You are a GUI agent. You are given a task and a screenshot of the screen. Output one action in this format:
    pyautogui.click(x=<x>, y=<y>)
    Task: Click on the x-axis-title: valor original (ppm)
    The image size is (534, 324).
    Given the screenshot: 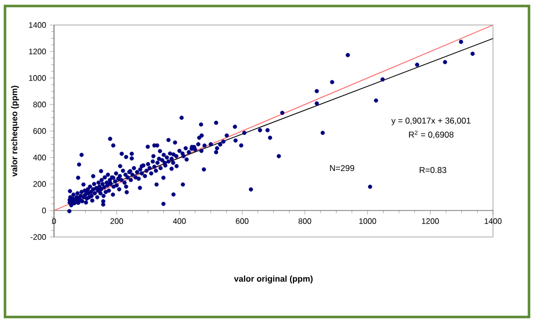 What is the action you would take?
    pyautogui.click(x=273, y=280)
    